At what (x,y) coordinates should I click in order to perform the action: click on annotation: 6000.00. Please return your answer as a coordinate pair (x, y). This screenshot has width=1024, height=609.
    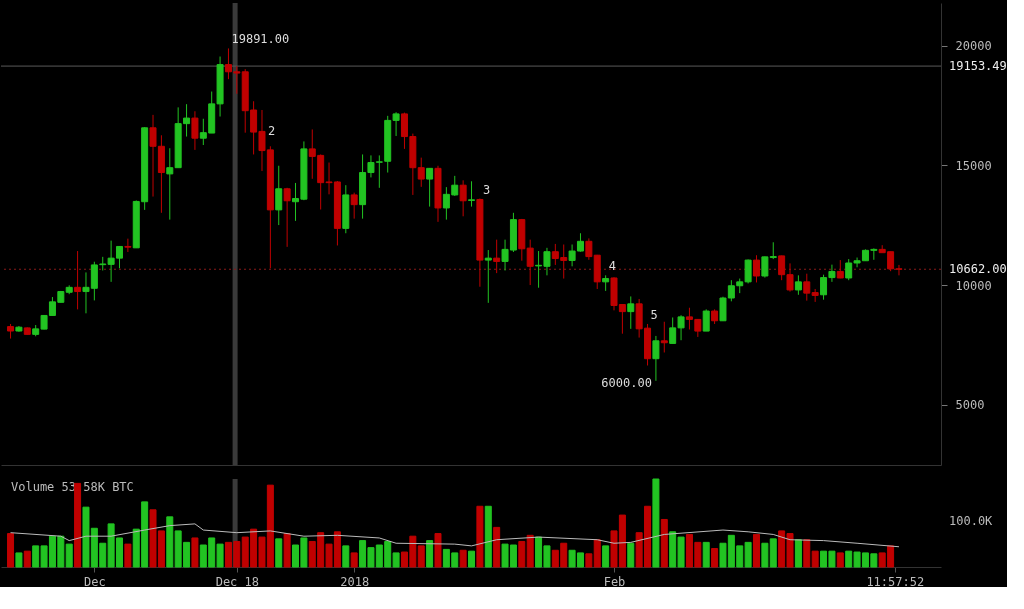
    Looking at the image, I should click on (626, 382).